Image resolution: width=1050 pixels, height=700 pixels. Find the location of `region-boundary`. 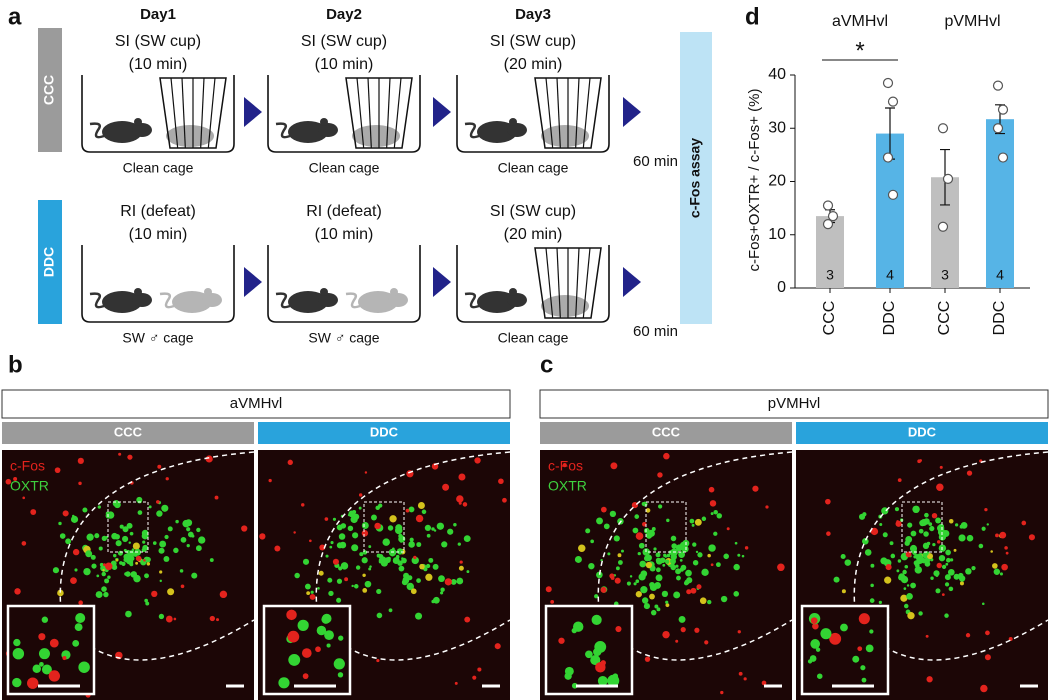

region-boundary is located at coordinates (695, 556).